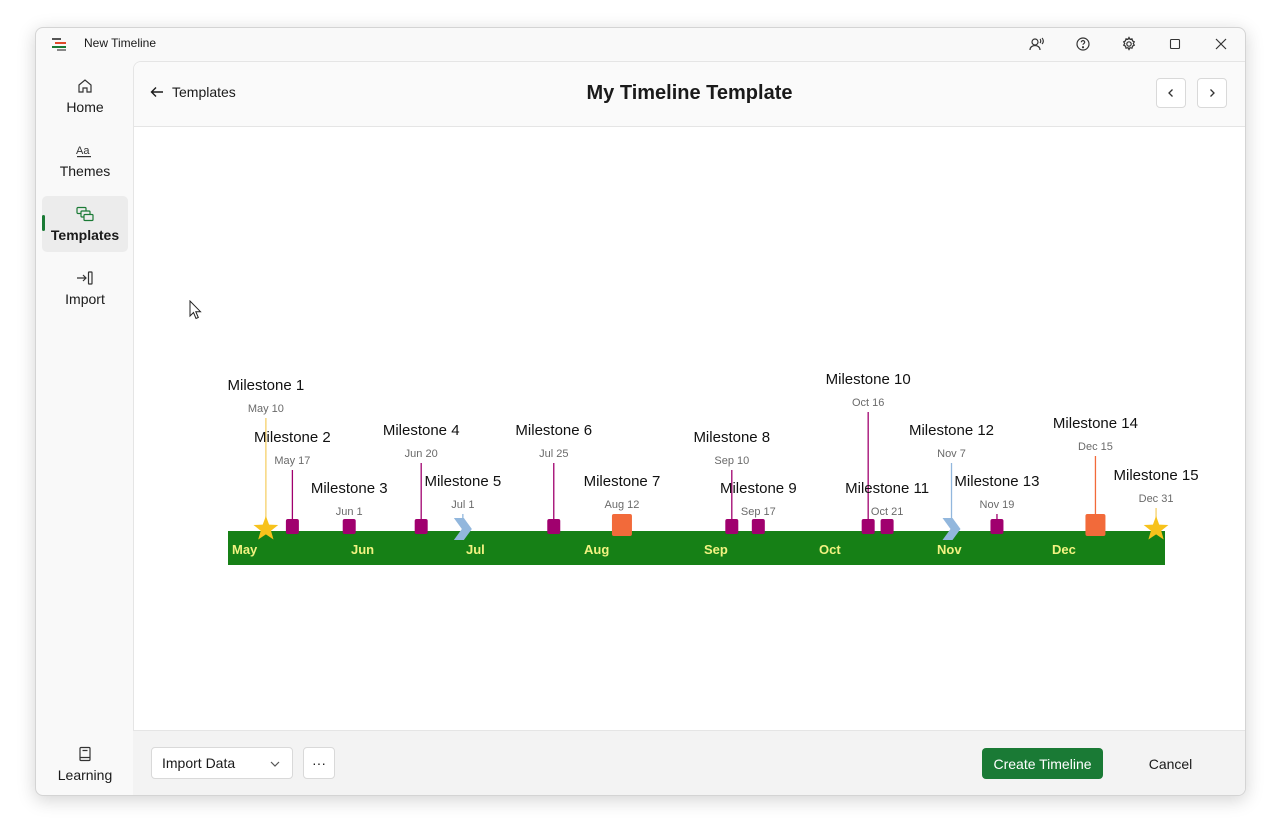  Describe the element at coordinates (711, 527) in the screenshot. I see `milestone-markers` at that location.